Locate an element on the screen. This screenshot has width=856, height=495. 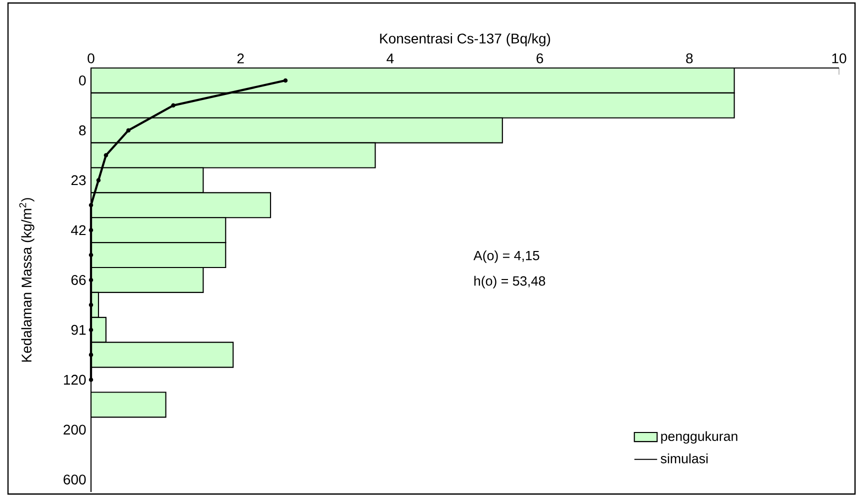
annotation: A(o) = 4,15 is located at coordinates (506, 256).